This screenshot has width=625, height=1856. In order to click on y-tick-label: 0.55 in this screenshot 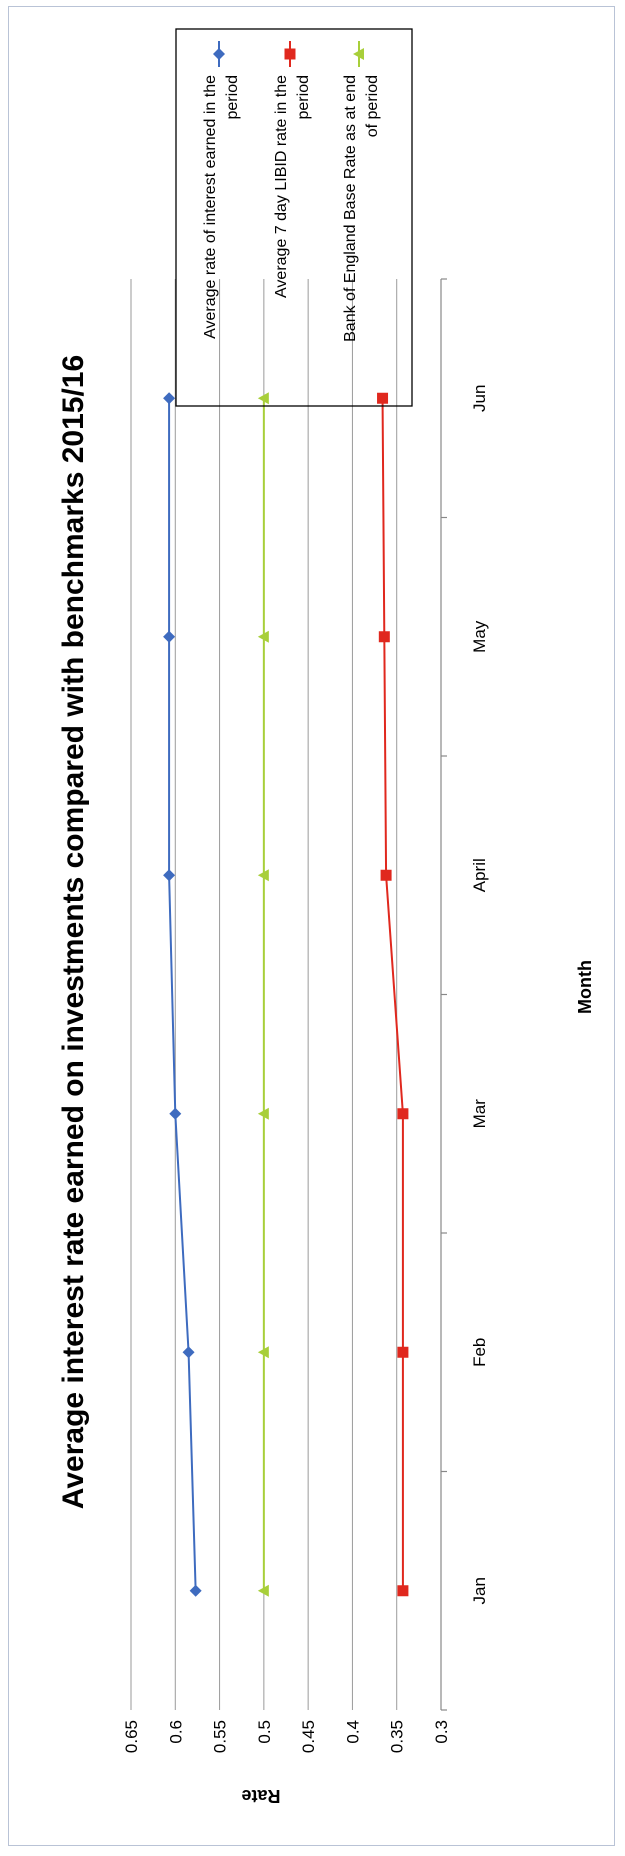, I will do `click(220, 1736)`.